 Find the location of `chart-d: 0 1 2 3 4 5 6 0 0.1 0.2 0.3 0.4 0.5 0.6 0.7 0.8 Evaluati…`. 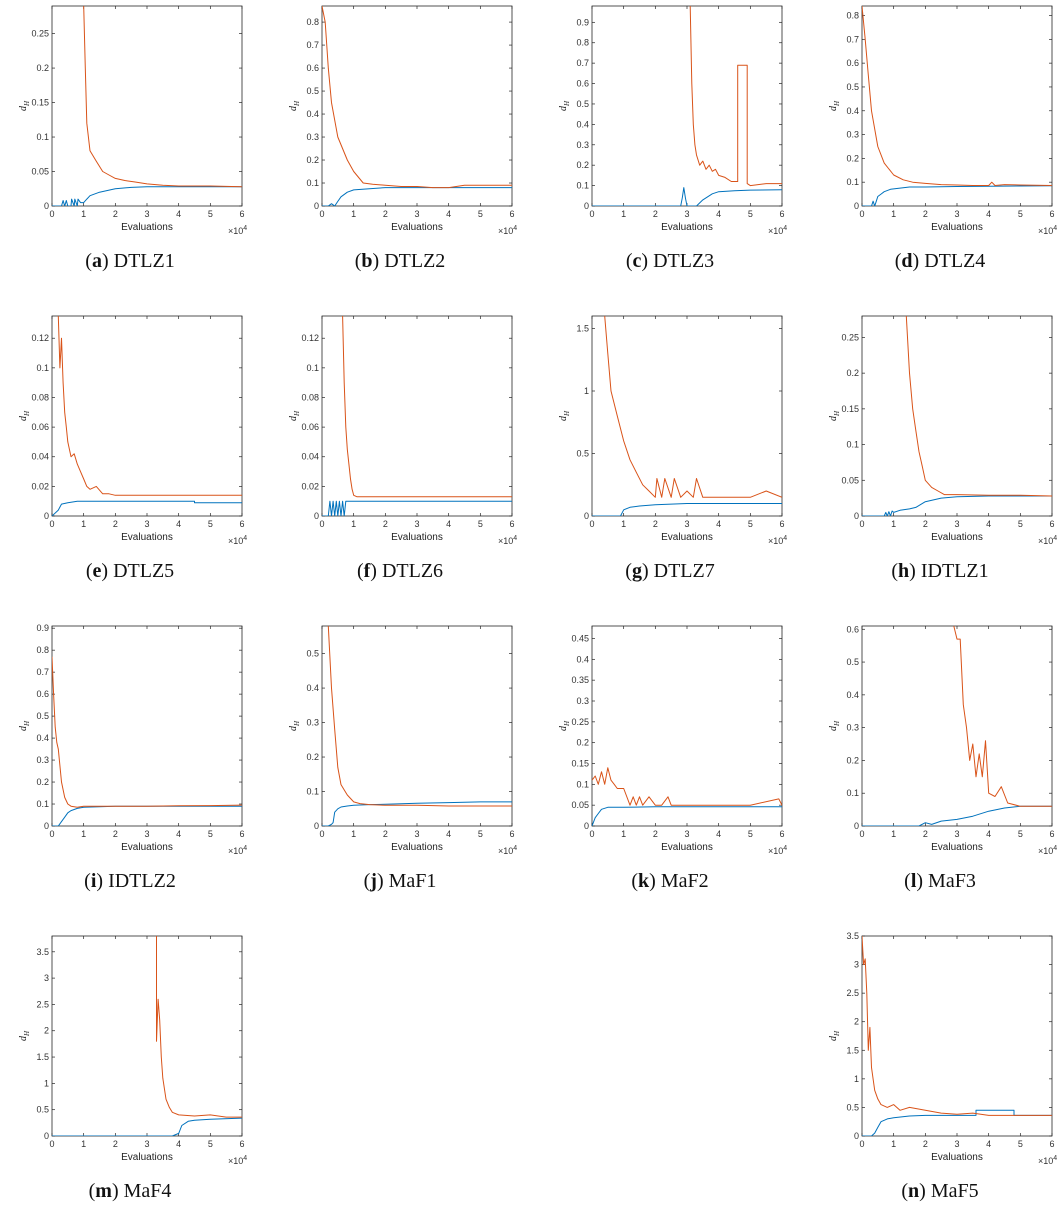

chart-d: 0 1 2 3 4 5 6 0 0.1 0.2 0.3 0.4 0.5 0.6 0.7 0.8 Evaluati… is located at coordinates (942, 120).